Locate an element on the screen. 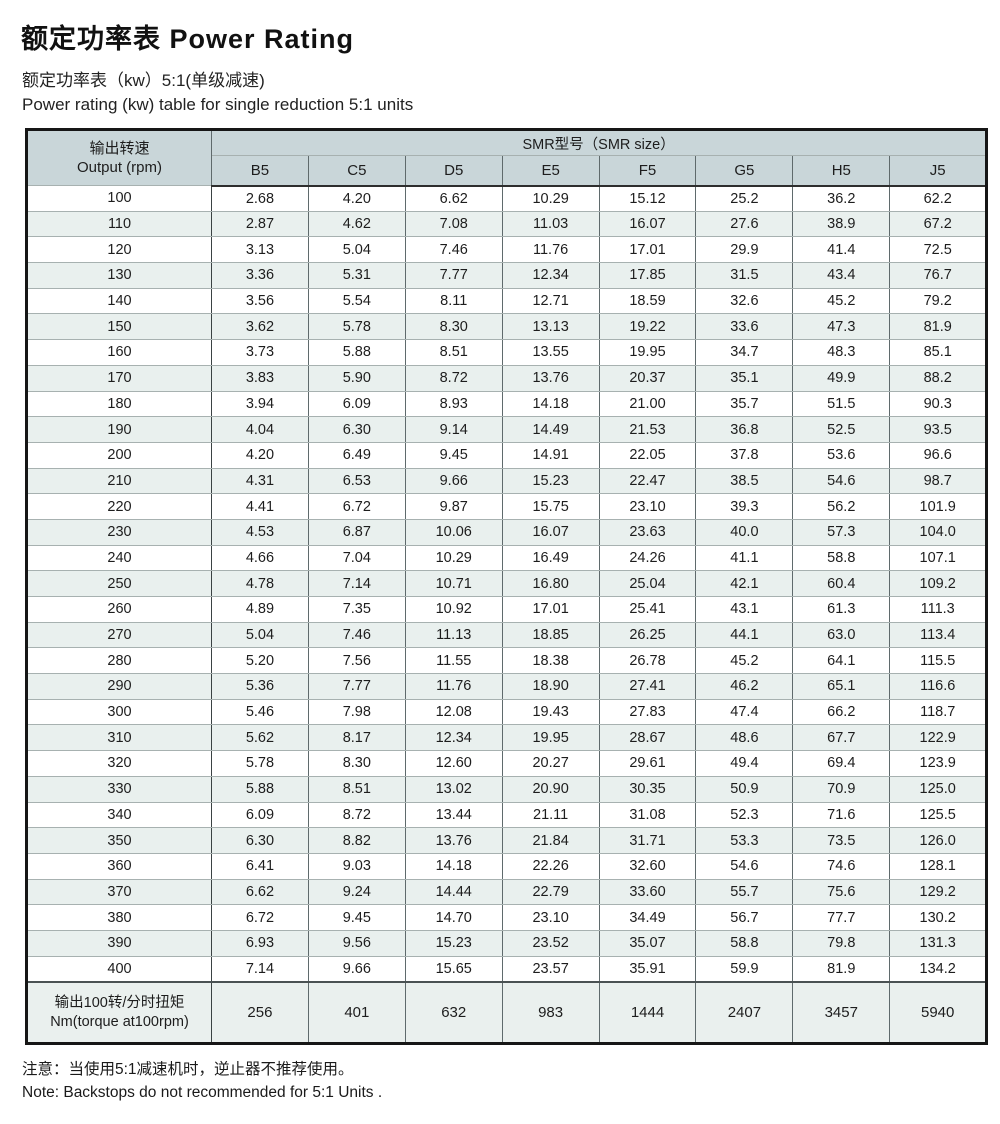  output-rpm-cell: 180 is located at coordinates (119, 404).